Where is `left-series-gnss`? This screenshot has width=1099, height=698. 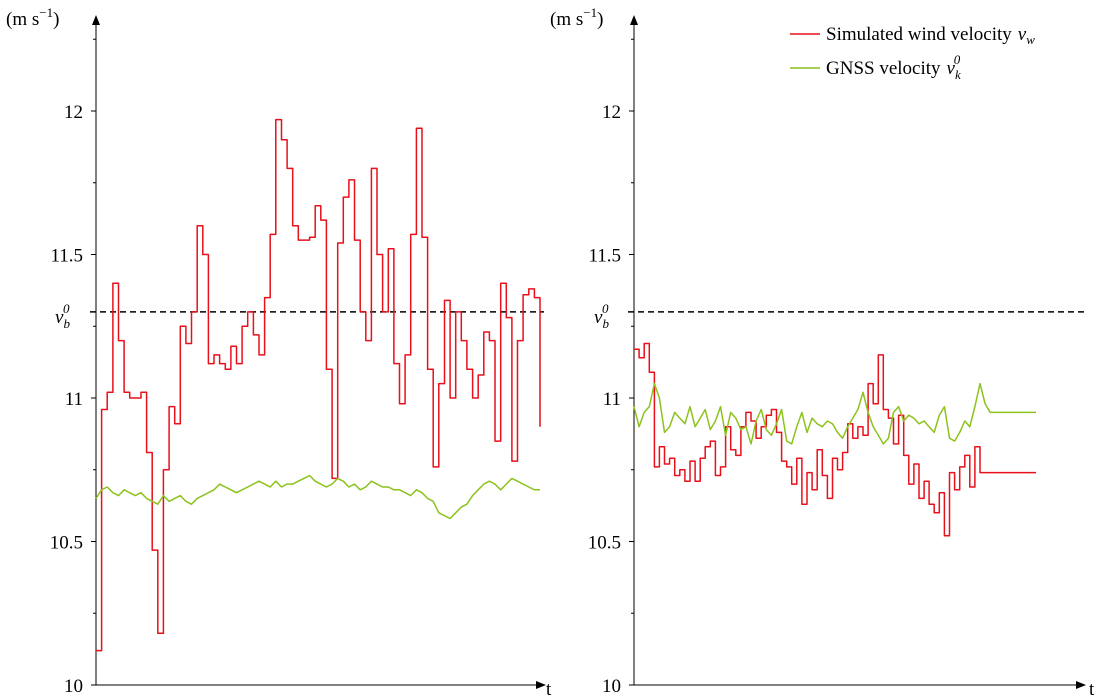
left-series-gnss is located at coordinates (317, 497).